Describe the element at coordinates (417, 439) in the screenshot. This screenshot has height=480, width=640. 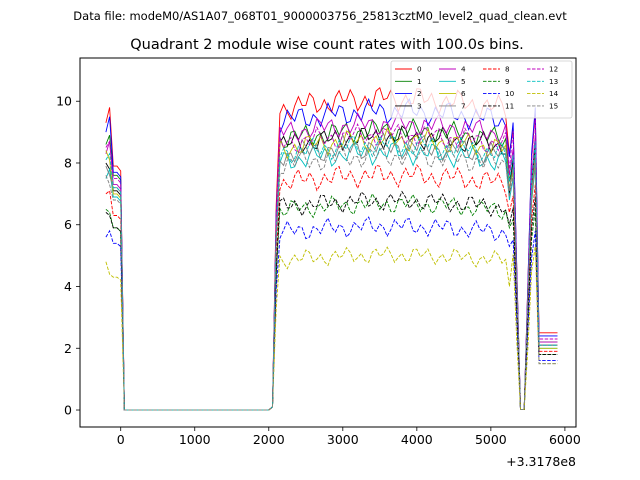
I see `x-tick-label: 4000` at that location.